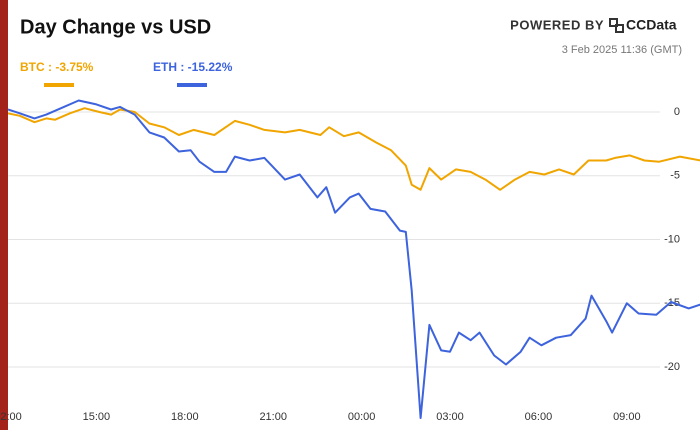 The height and width of the screenshot is (430, 700). I want to click on accent-strip, so click(4, 215).